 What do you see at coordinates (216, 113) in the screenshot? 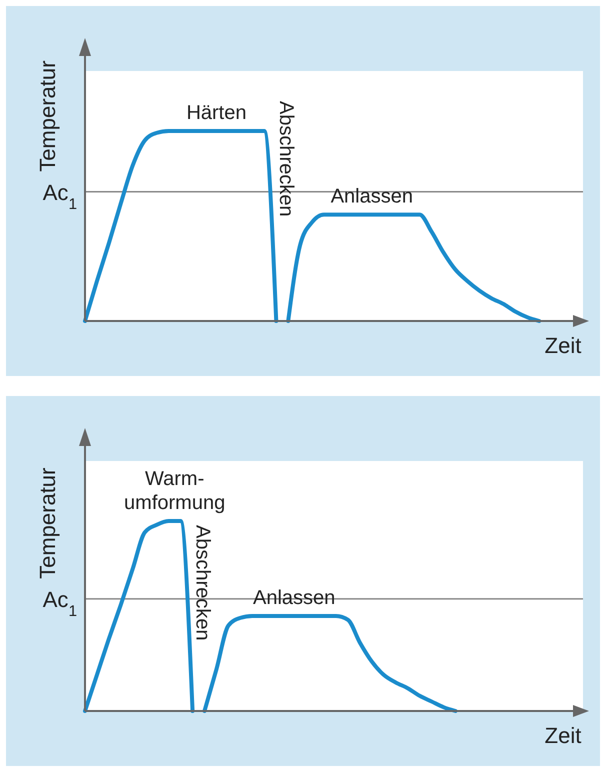
I see `text: Härten` at bounding box center [216, 113].